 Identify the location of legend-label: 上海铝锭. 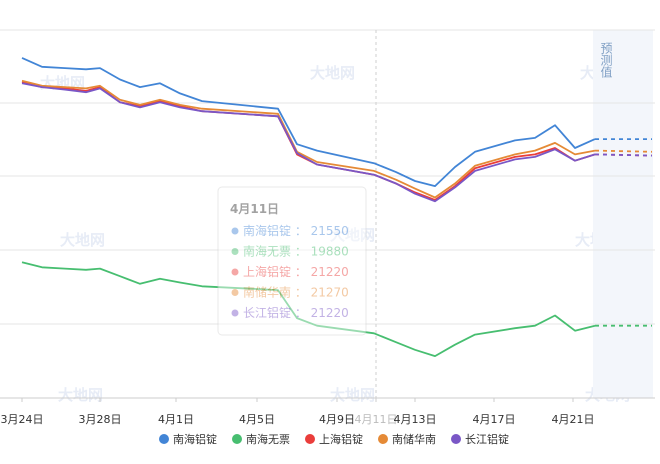
(341, 439).